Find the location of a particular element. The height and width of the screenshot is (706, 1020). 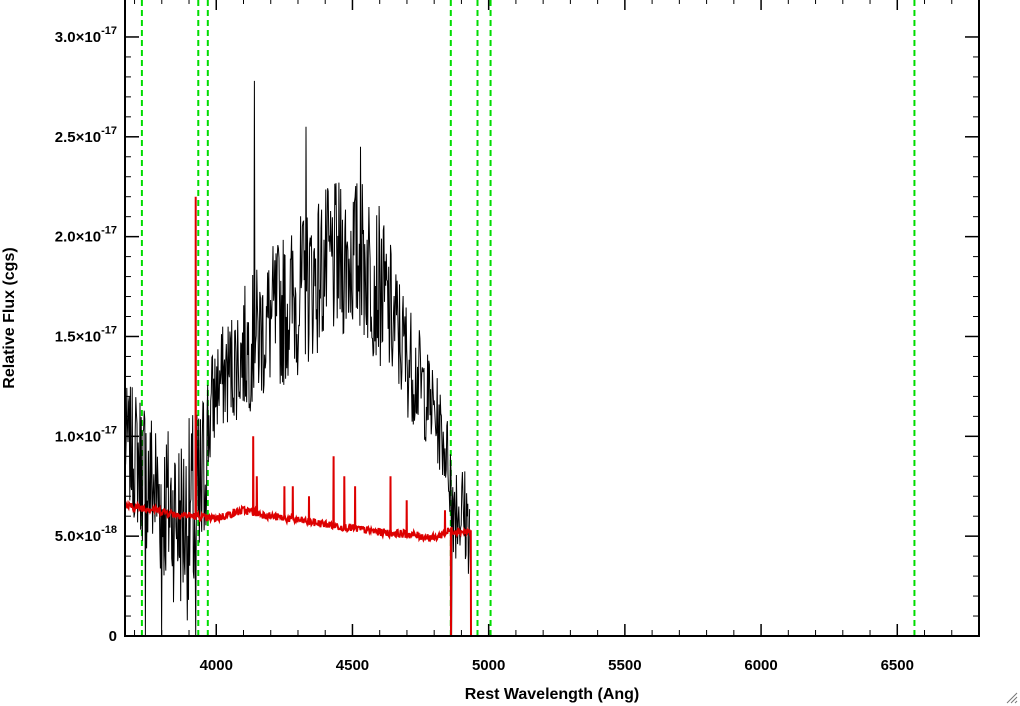

x-tick-label-0: 4000 is located at coordinates (216, 665).